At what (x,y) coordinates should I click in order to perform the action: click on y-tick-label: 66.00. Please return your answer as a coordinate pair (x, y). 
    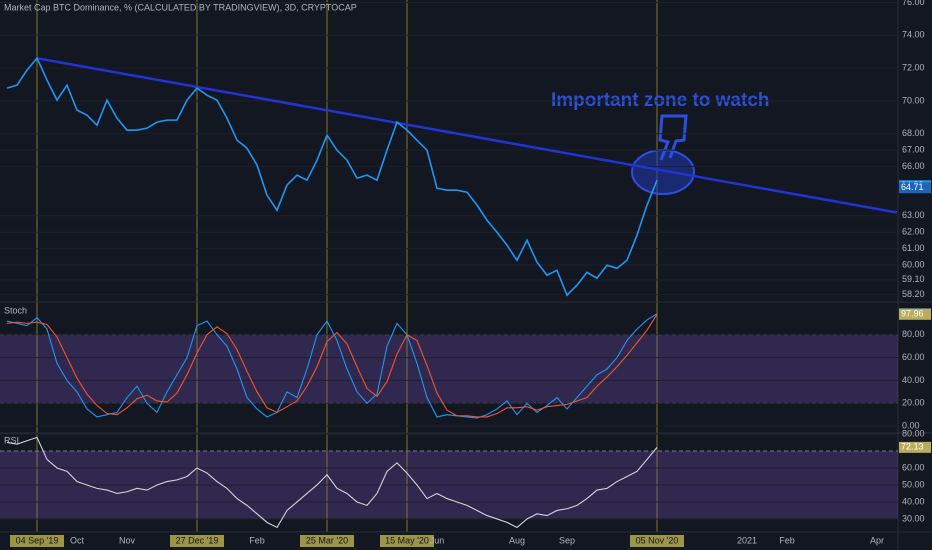
    Looking at the image, I should click on (913, 166).